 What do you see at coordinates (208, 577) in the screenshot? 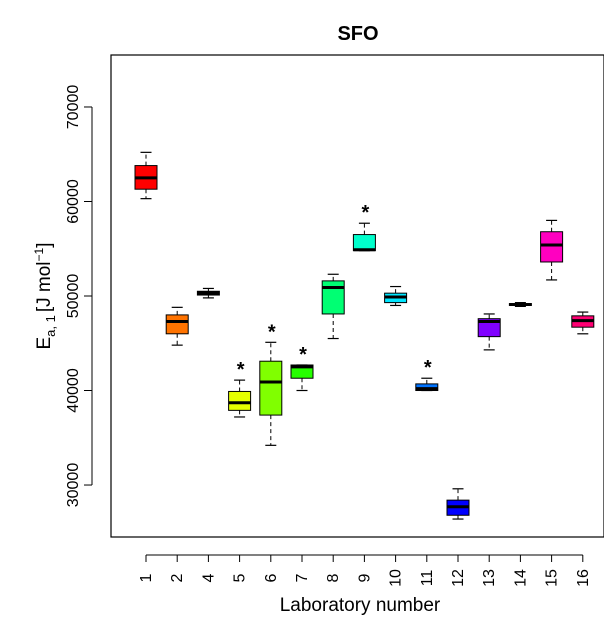
I see `x-tick-label: 4` at bounding box center [208, 577].